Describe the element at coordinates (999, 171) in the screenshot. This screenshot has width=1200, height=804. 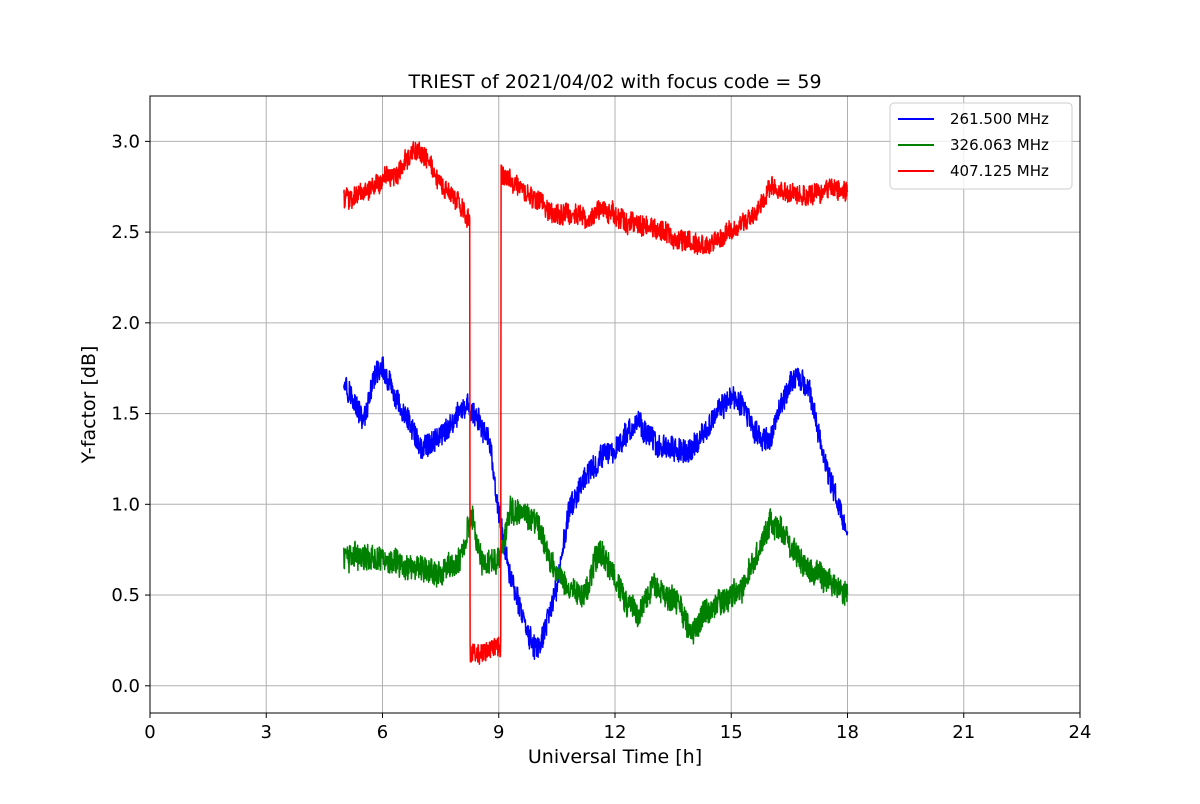
I see `legend-label: 407.125 MHz` at that location.